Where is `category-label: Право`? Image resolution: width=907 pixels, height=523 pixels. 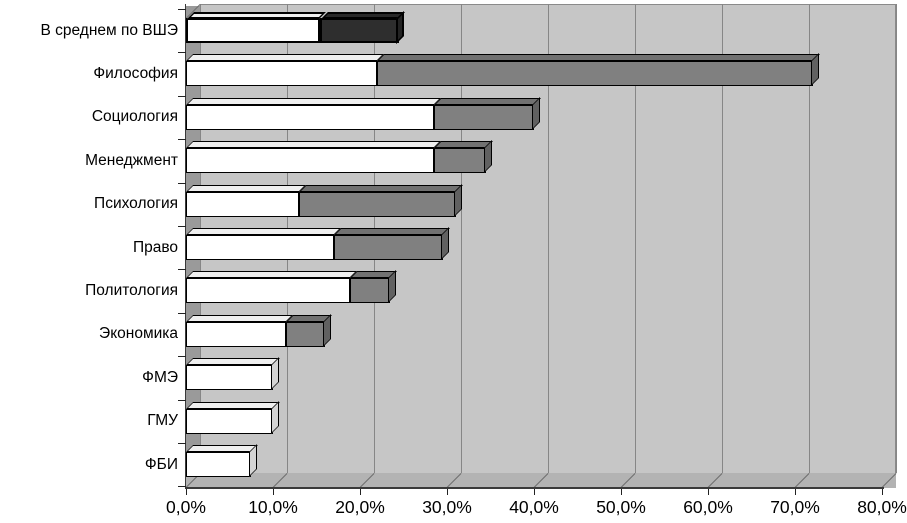 category-label: Право is located at coordinates (155, 247).